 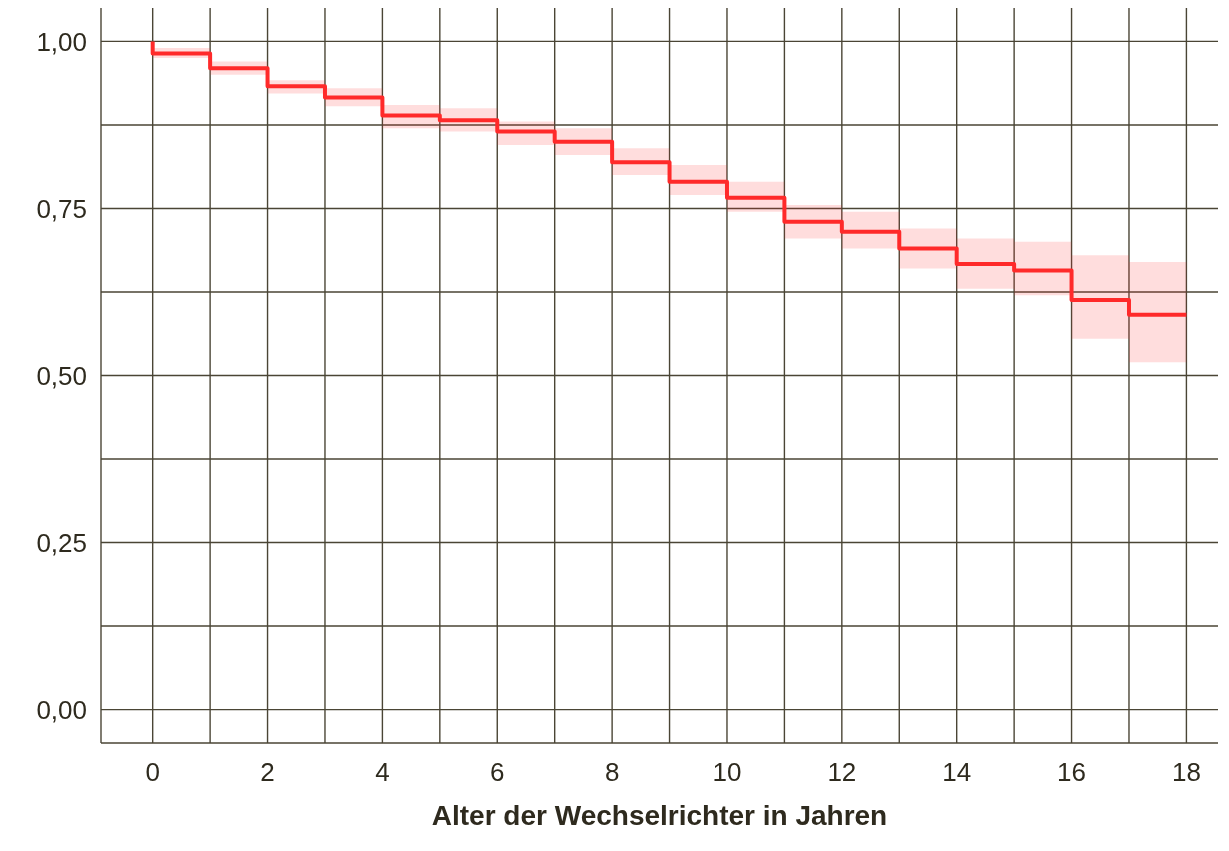 What do you see at coordinates (659, 815) in the screenshot?
I see `x-axis-title: Alter der Wechselrichter in Jahren` at bounding box center [659, 815].